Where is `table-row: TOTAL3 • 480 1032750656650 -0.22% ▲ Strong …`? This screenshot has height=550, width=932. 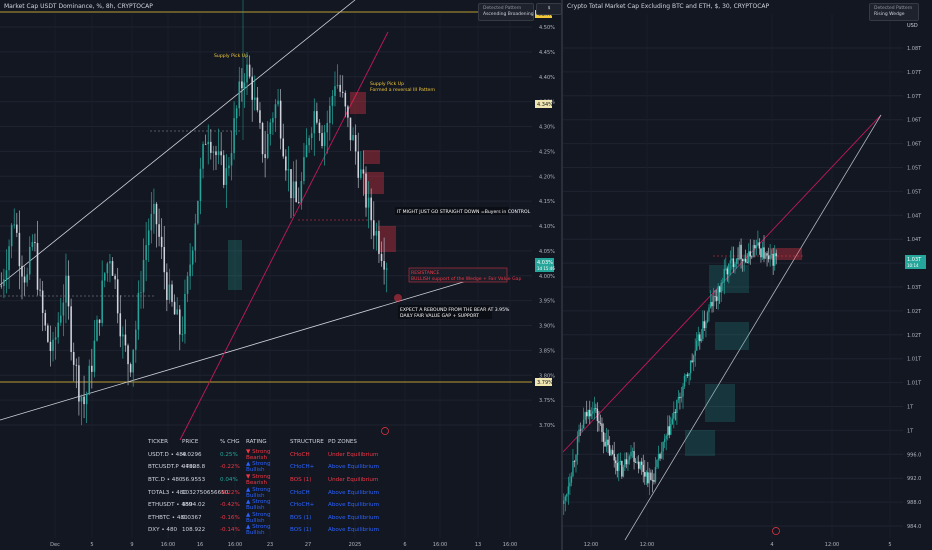 table-row: TOTAL3 • 480 1032750656650 -0.22% ▲ Strong … is located at coordinates (269, 492).